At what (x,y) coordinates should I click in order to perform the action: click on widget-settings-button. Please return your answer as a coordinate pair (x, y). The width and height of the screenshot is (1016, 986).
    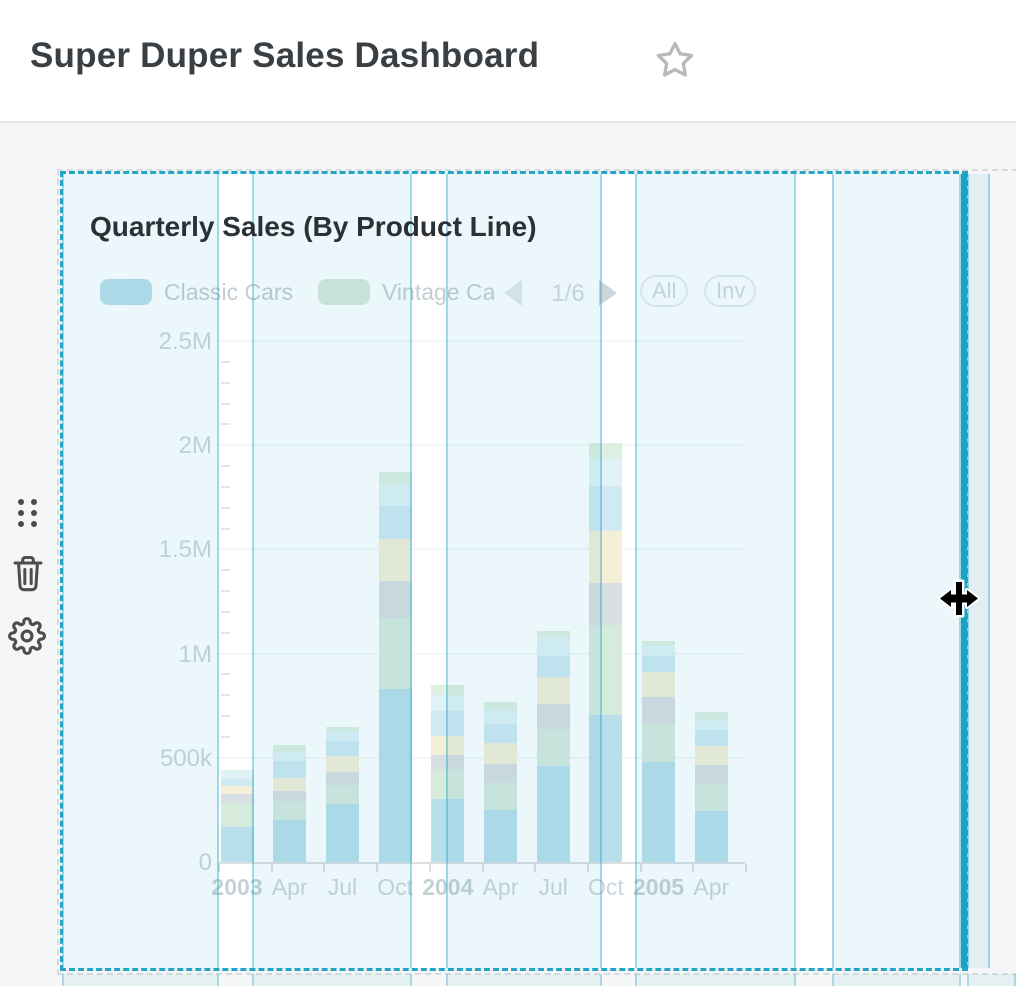
    Looking at the image, I should click on (27, 637).